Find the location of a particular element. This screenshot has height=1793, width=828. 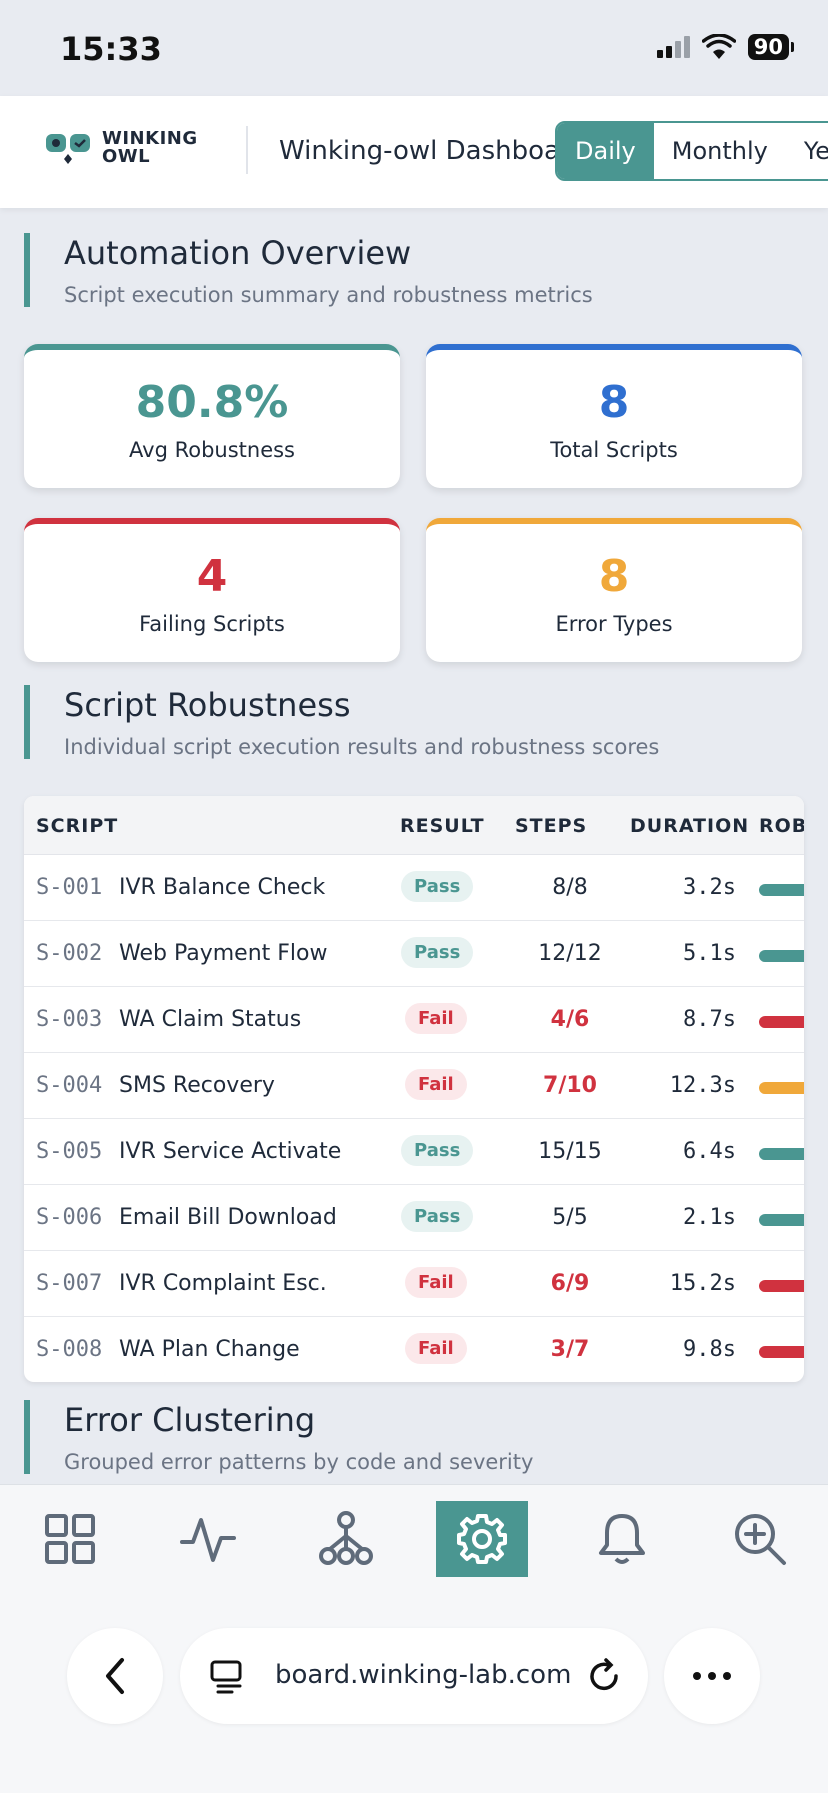

script-name: Web Payment Flow is located at coordinates (223, 953).